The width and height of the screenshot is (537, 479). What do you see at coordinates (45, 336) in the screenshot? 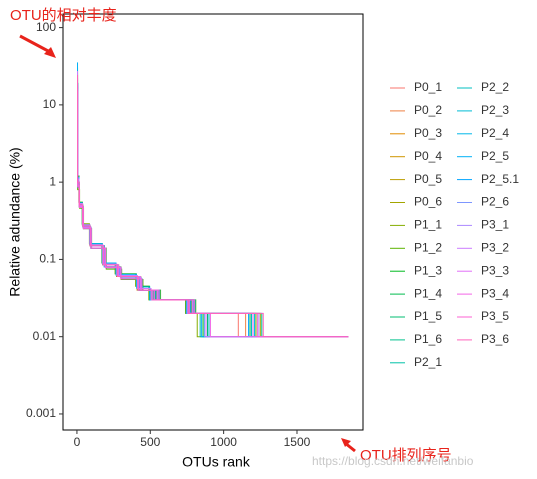
I see `y-tick-label: 0.01` at bounding box center [45, 336].